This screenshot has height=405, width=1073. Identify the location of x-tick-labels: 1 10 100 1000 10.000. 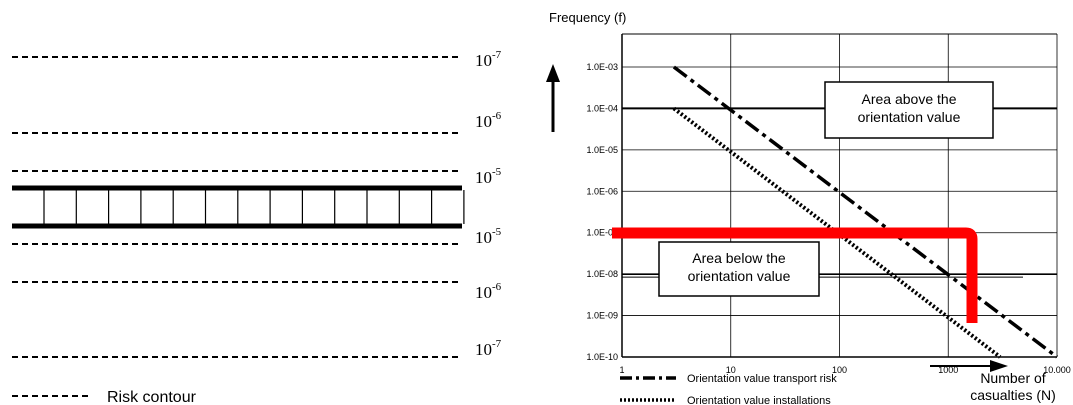
(844, 370).